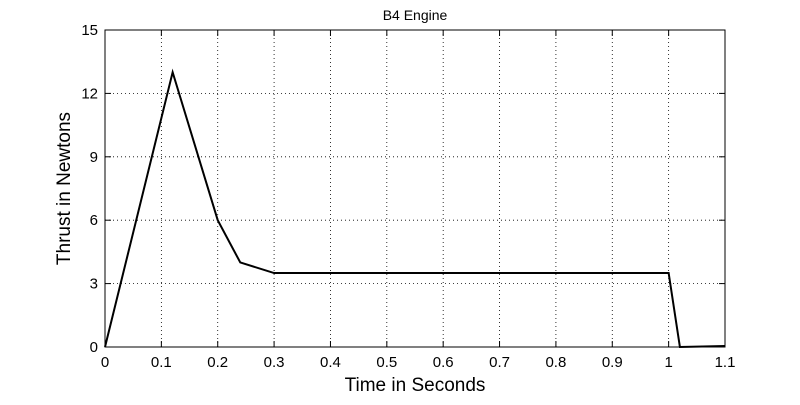 Image resolution: width=800 pixels, height=405 pixels. What do you see at coordinates (217, 362) in the screenshot?
I see `x-tick-label: 0.2` at bounding box center [217, 362].